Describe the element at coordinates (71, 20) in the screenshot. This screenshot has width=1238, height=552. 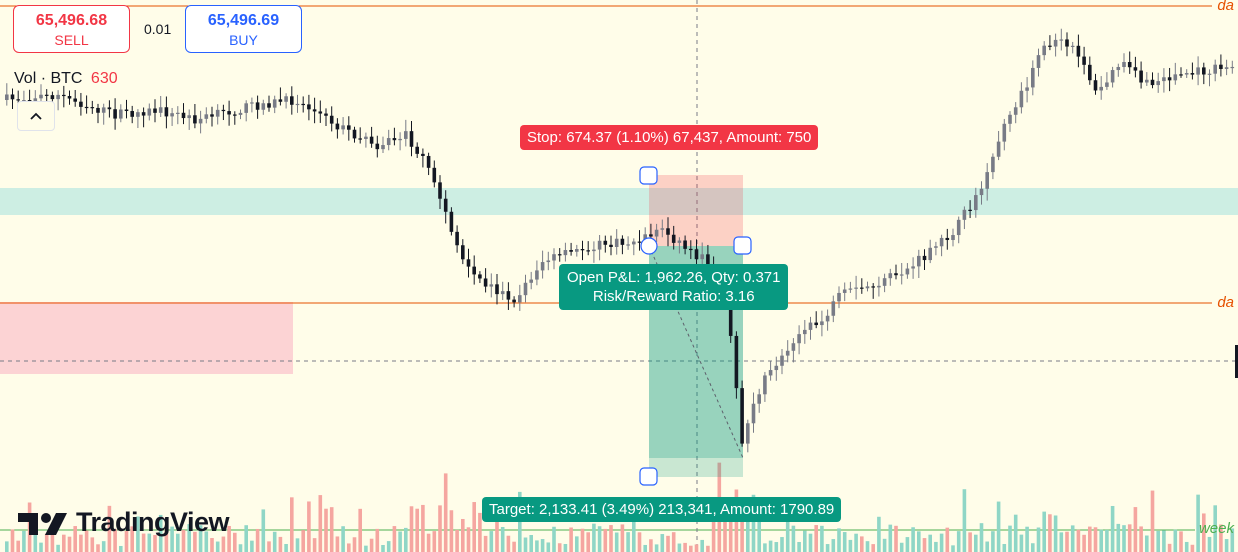
I see `sell-price: 65,496.68` at that location.